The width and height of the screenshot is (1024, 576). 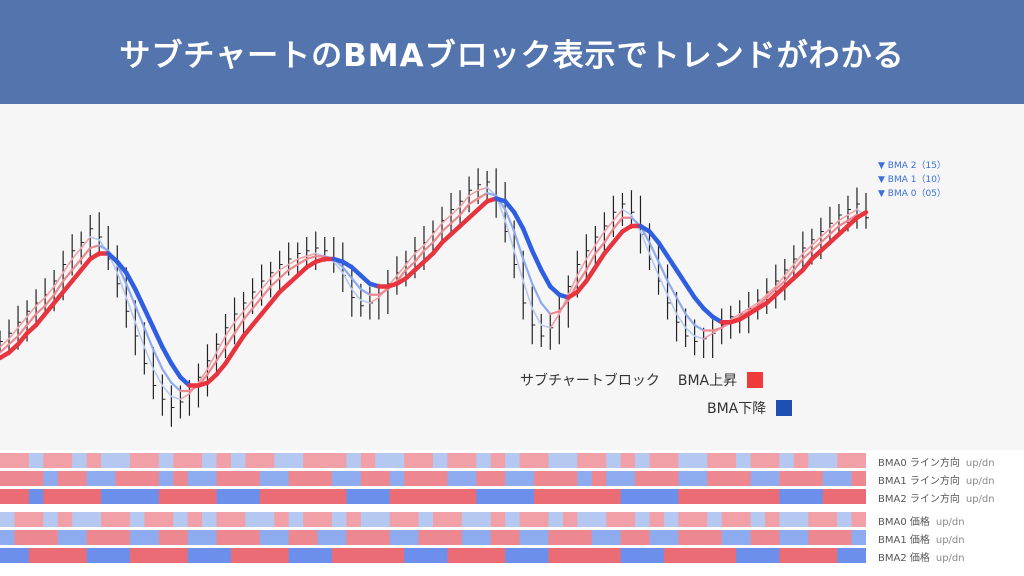 What do you see at coordinates (433, 496) in the screenshot?
I see `block-row-svg` at bounding box center [433, 496].